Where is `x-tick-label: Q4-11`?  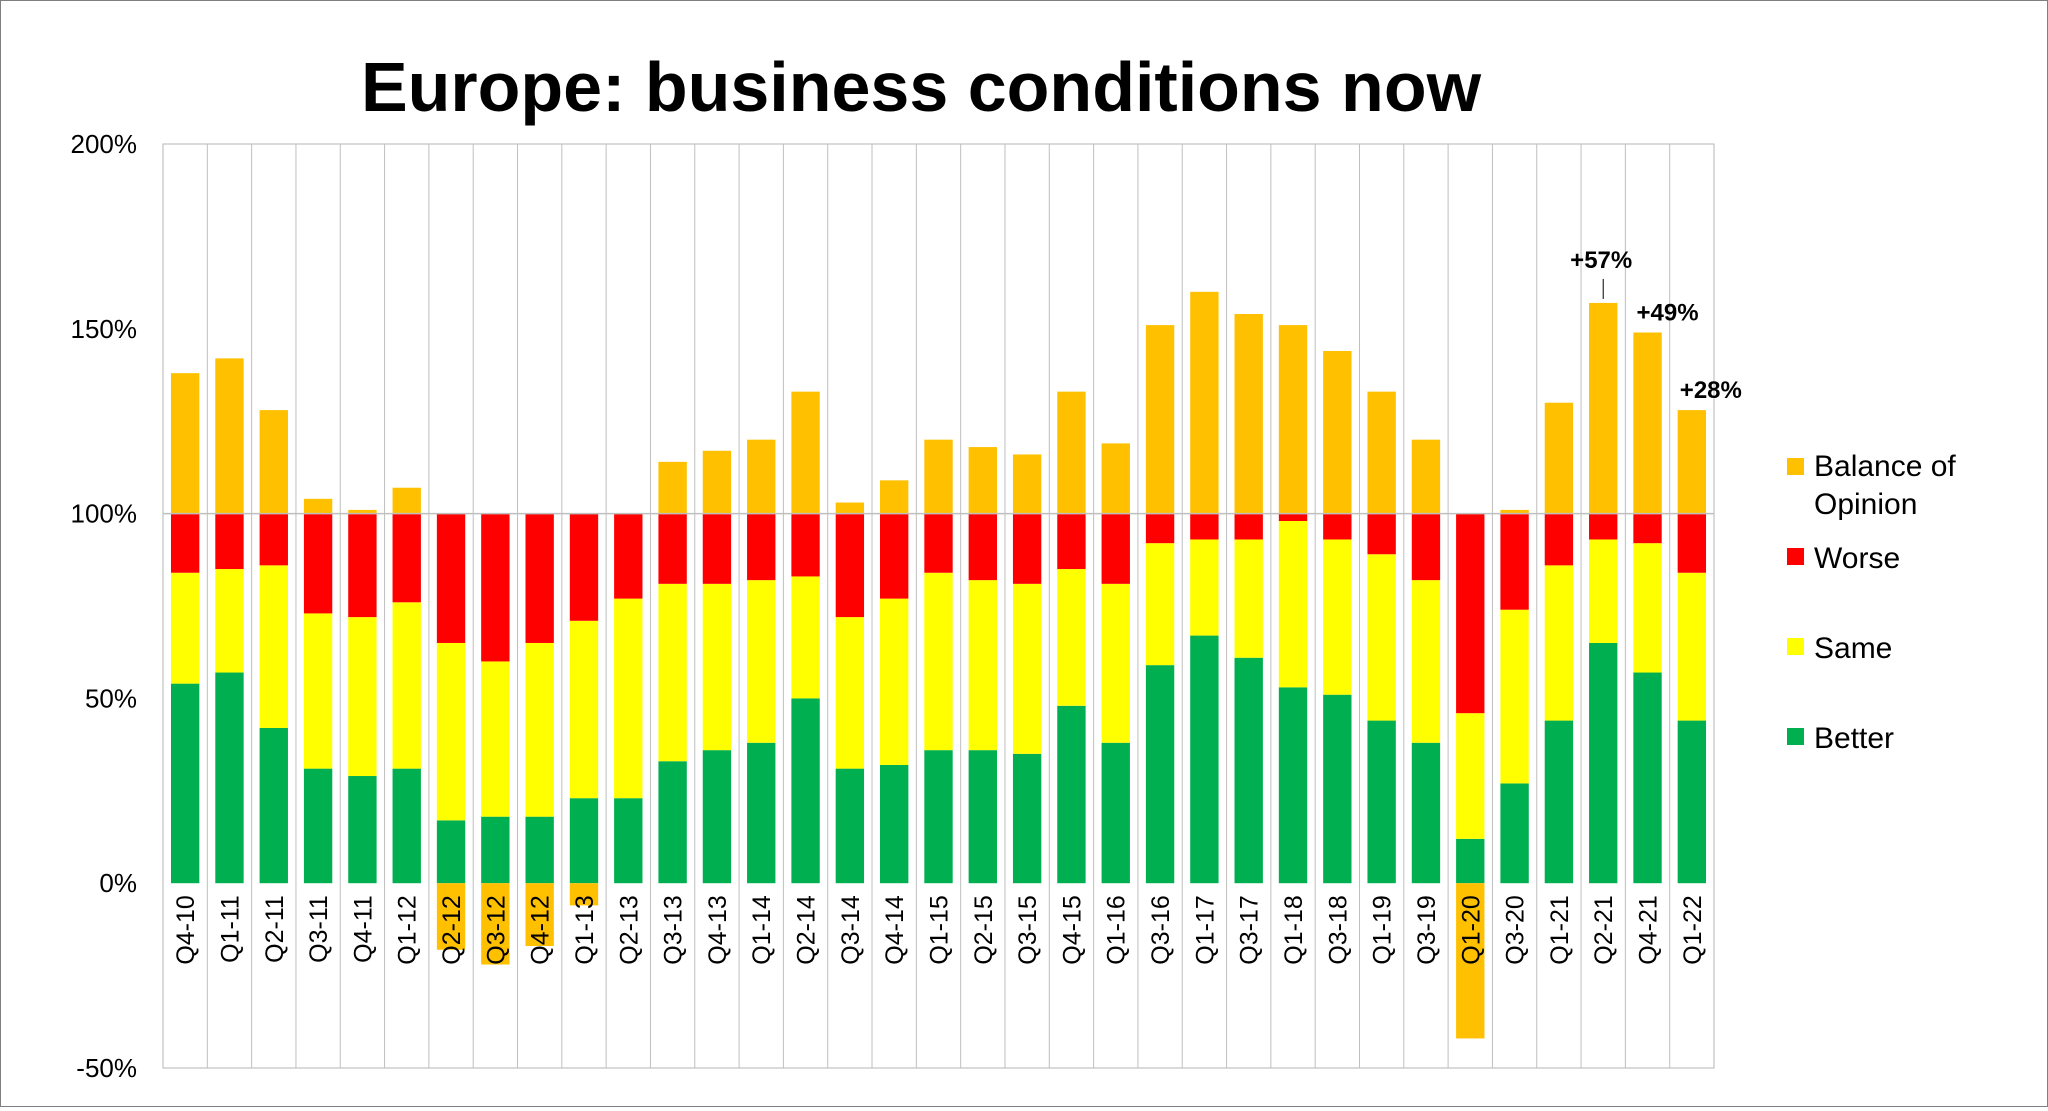 x-tick-label: Q4-11 is located at coordinates (363, 929).